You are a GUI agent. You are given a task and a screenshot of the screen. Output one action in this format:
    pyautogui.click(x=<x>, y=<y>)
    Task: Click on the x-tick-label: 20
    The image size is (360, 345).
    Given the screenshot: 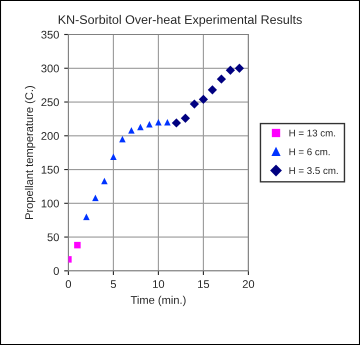 What is the action you would take?
    pyautogui.click(x=248, y=284)
    